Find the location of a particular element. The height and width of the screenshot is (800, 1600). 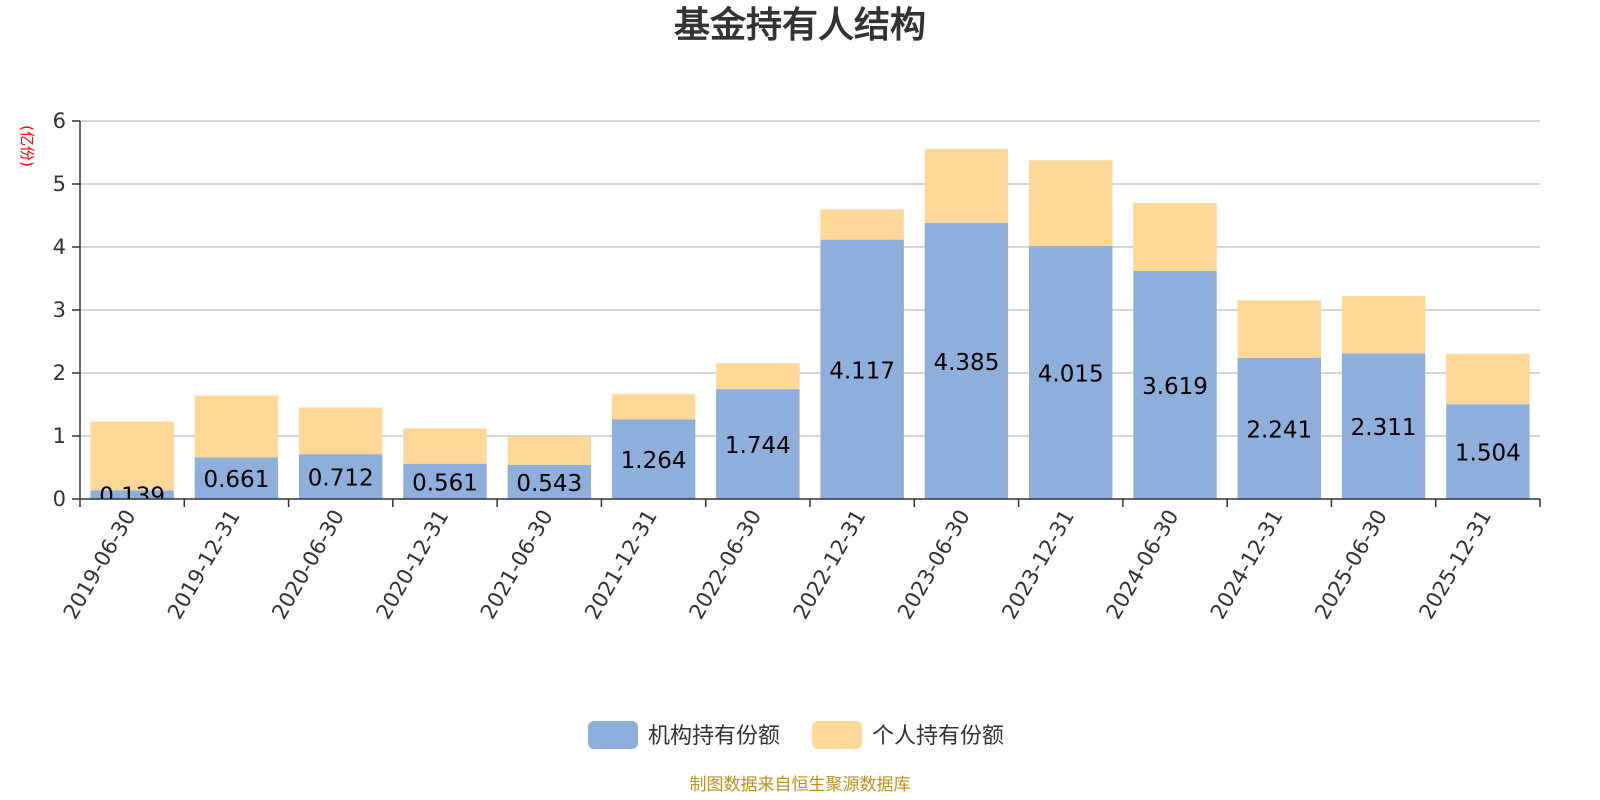

bar-value-label: 4.385 is located at coordinates (966, 363).